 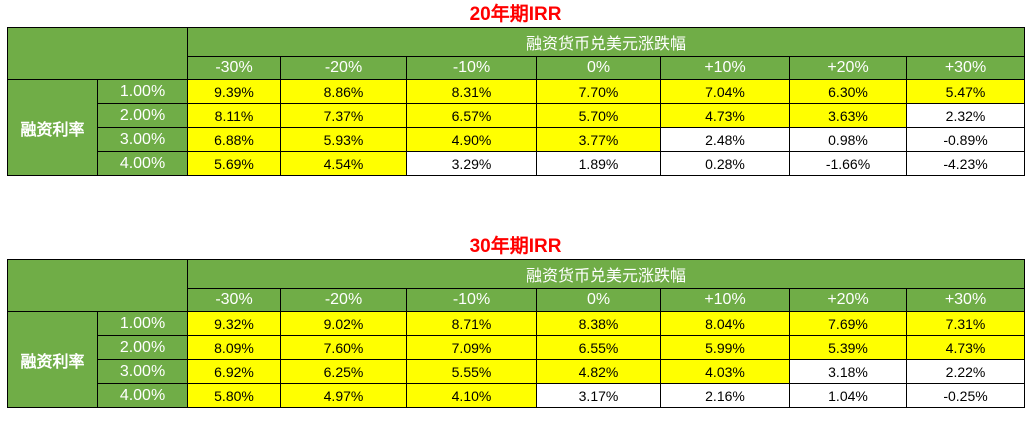 What do you see at coordinates (343, 347) in the screenshot?
I see `value-cell: 7.60%` at bounding box center [343, 347].